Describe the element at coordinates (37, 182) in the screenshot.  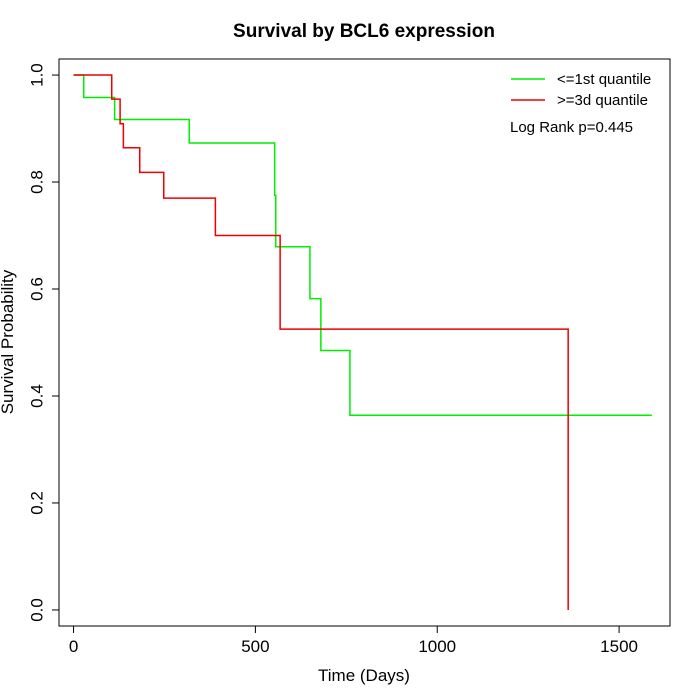
I see `y-tick-label: 0.8` at that location.